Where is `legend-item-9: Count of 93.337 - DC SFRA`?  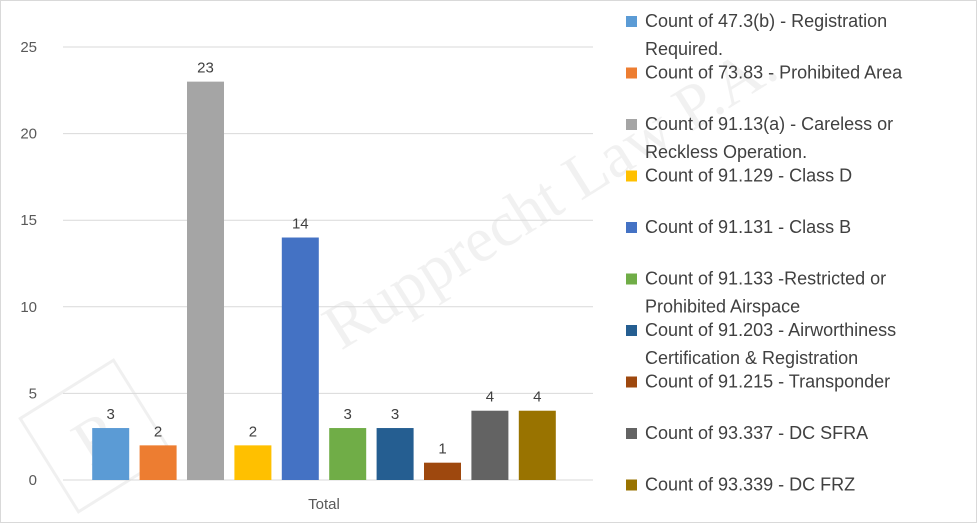
legend-item-9: Count of 93.337 - DC SFRA is located at coordinates (747, 433).